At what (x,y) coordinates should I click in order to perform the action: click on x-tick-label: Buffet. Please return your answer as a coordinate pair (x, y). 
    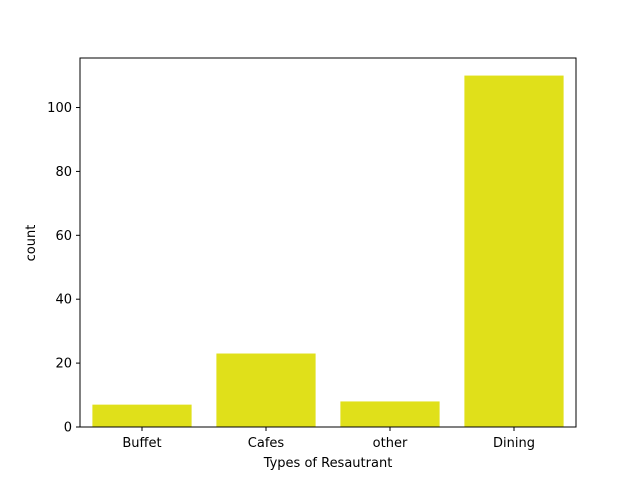
    Looking at the image, I should click on (141, 443).